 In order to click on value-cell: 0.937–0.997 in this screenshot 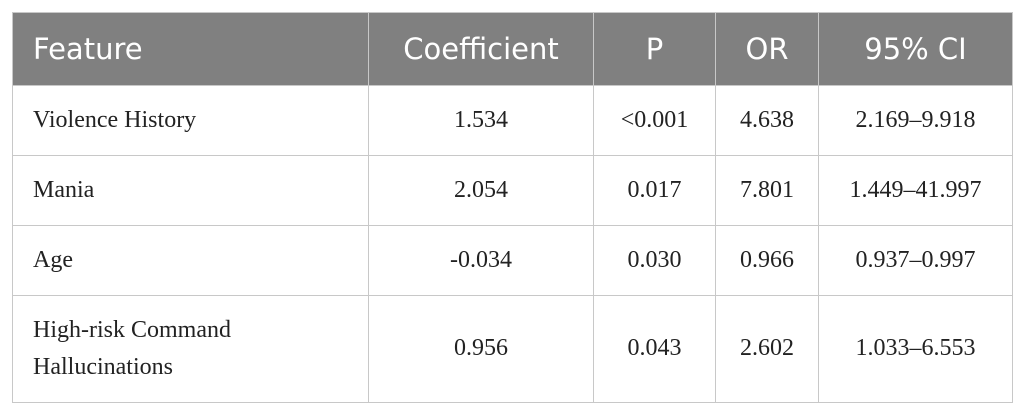, I will do `click(915, 260)`.